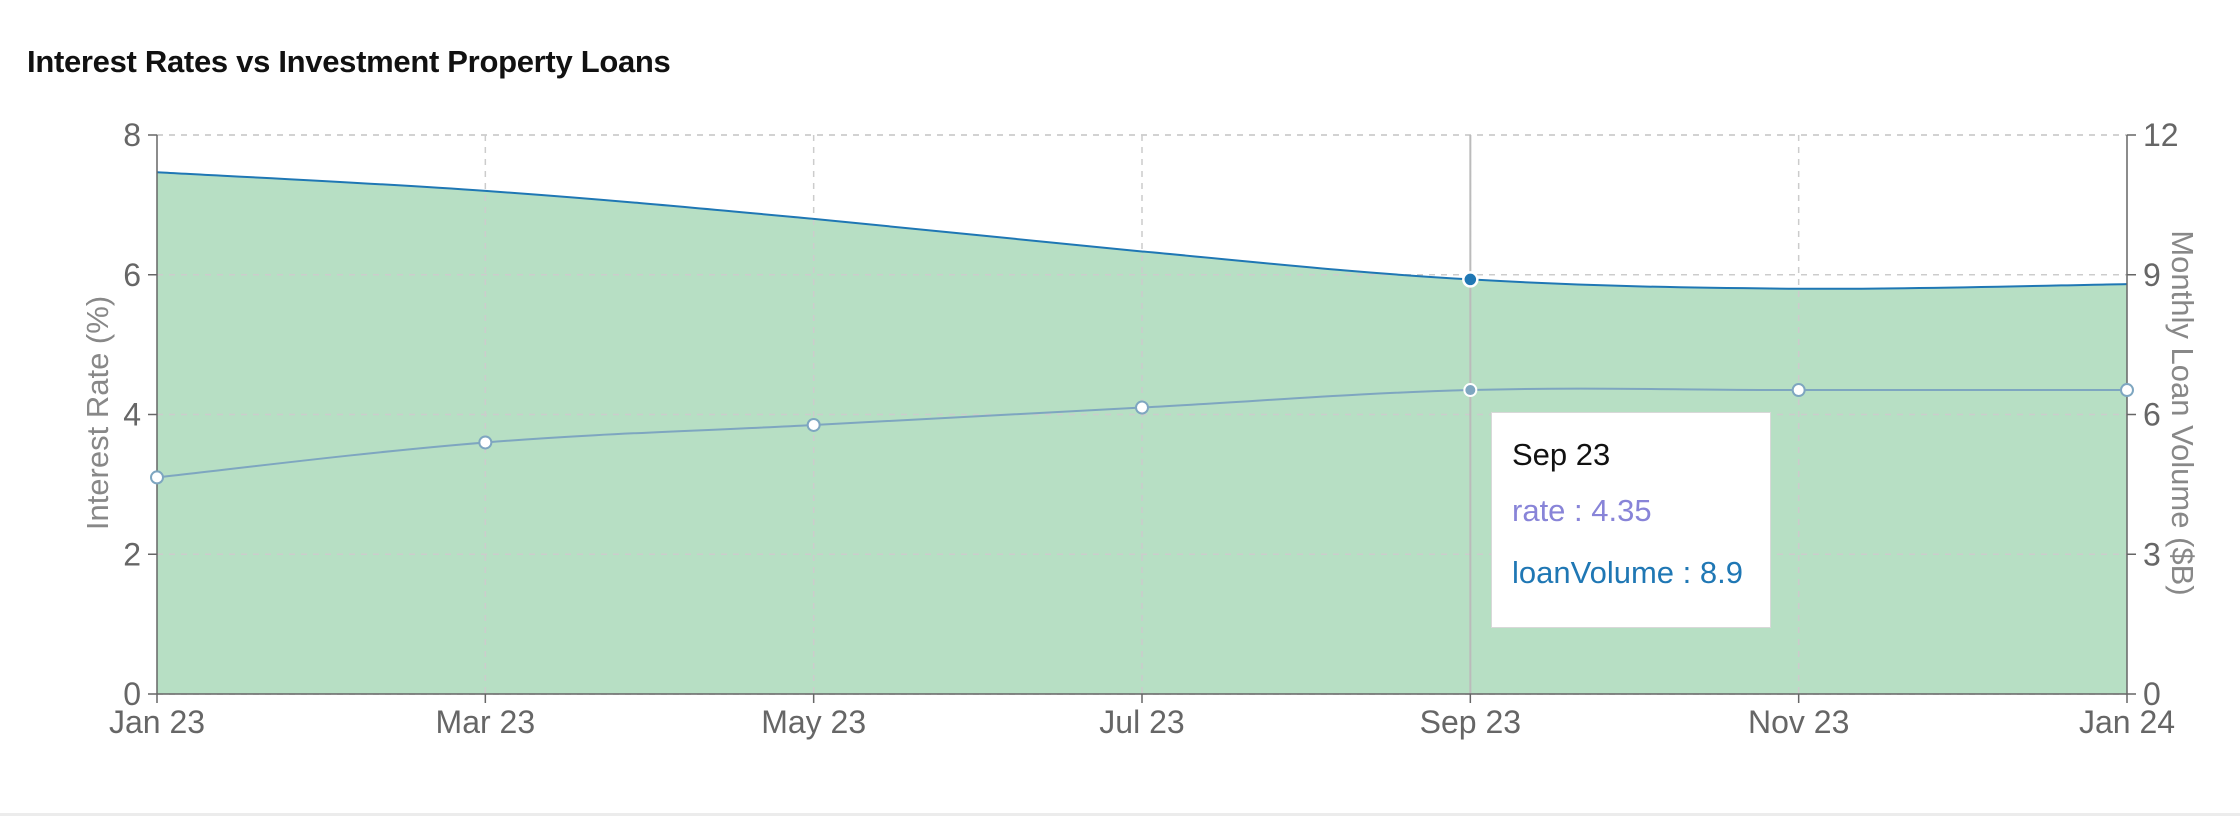  Describe the element at coordinates (2161, 135) in the screenshot. I see `y2-tick-label: 12` at that location.